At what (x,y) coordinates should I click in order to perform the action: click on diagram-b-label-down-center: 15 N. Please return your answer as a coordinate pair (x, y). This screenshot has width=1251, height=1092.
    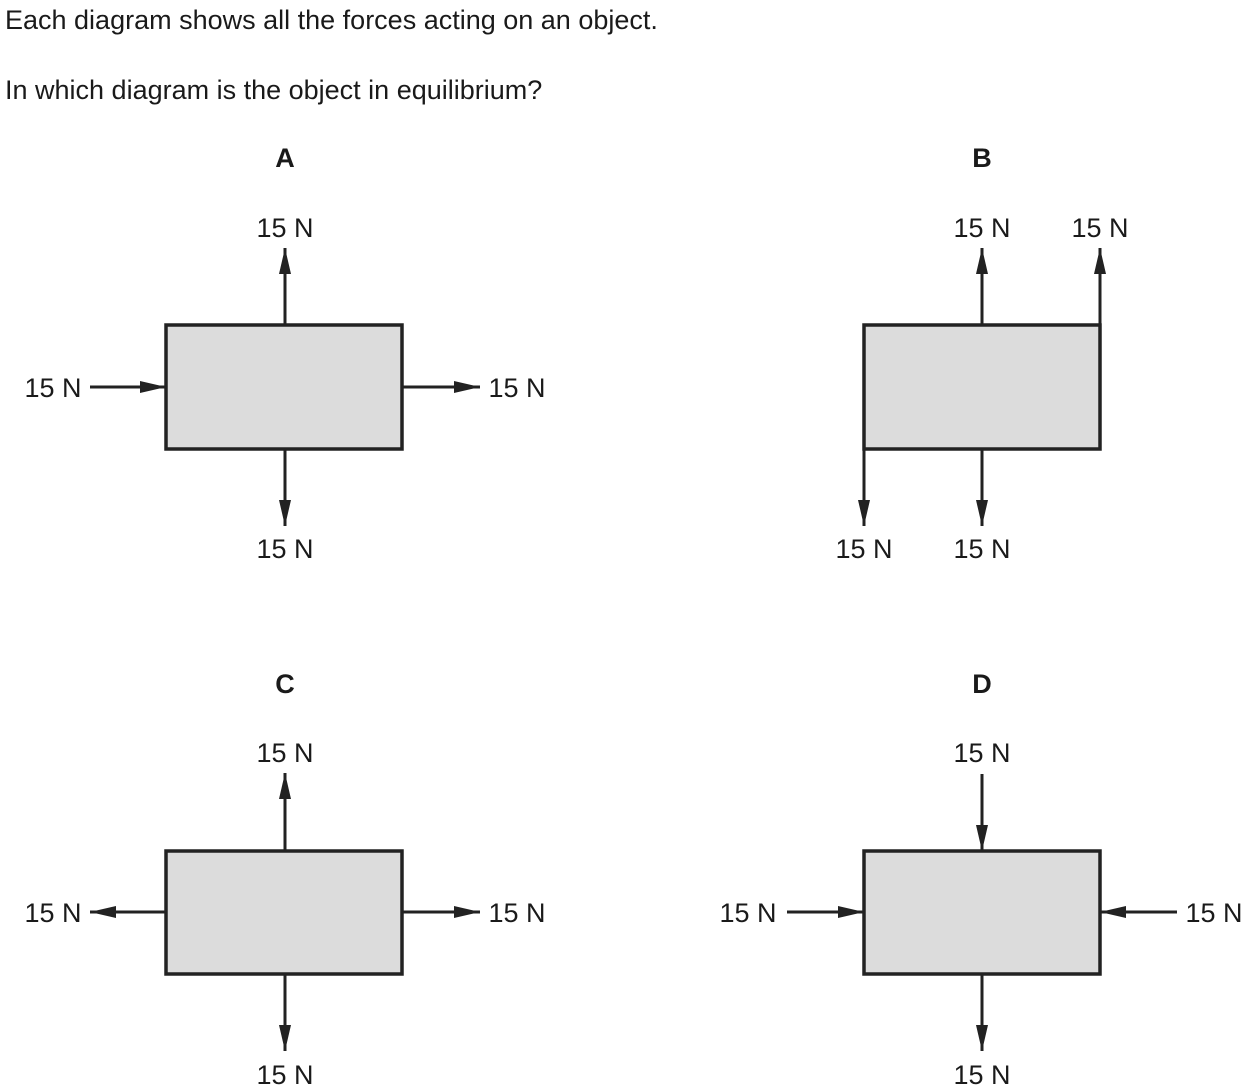
    Looking at the image, I should click on (981, 549).